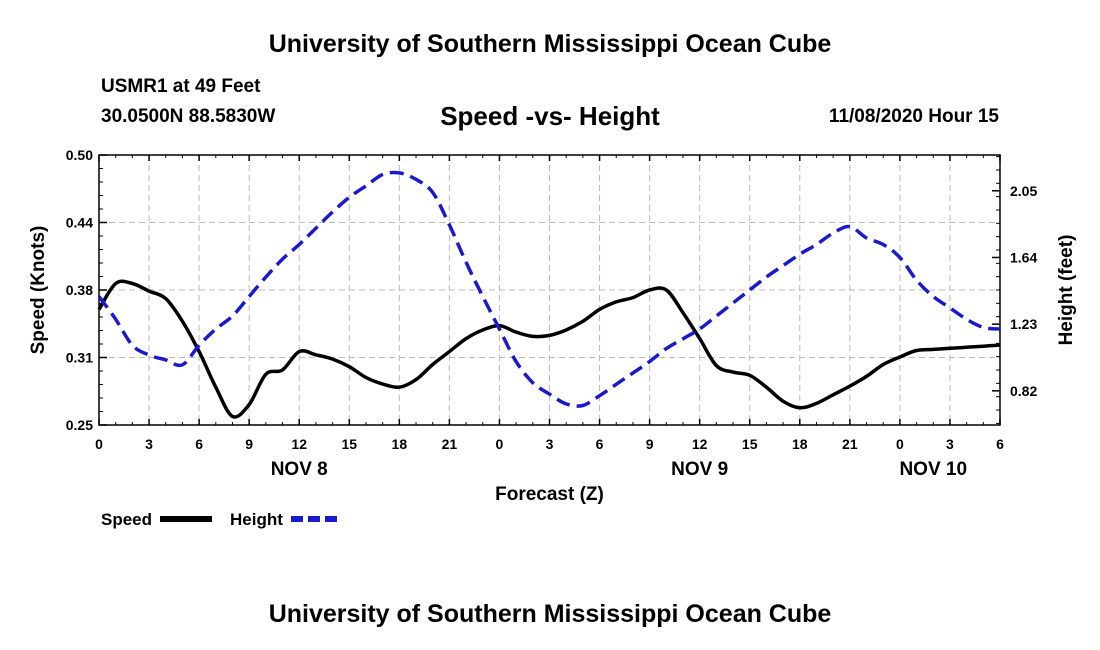  Describe the element at coordinates (38, 290) in the screenshot. I see `y-left-axis-title: Speed (Knots)` at that location.